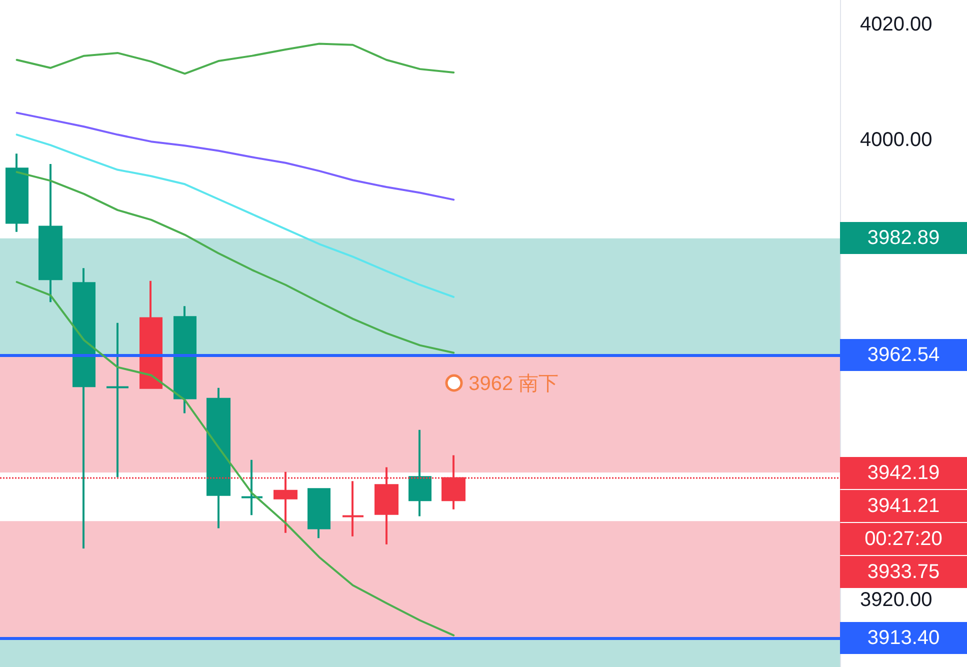 This screenshot has width=967, height=667. Describe the element at coordinates (903, 638) in the screenshot. I see `ref-line-label: 3913.40` at that location.